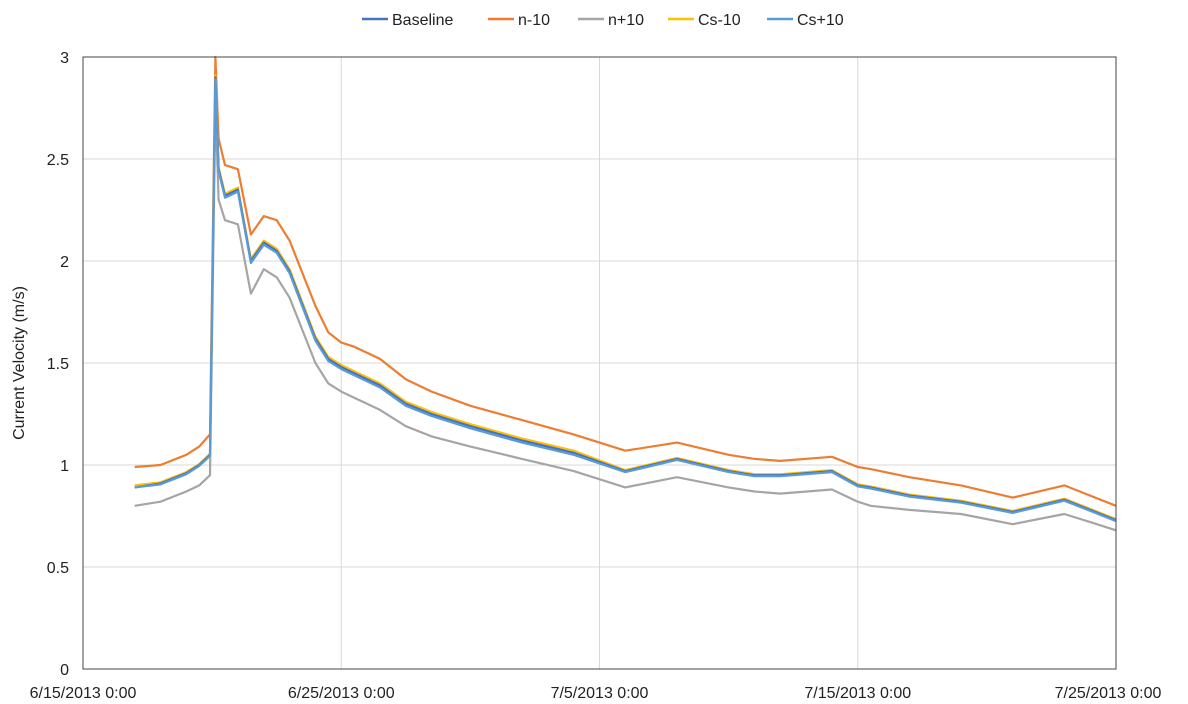 This screenshot has width=1188, height=704. Describe the element at coordinates (626, 20) in the screenshot. I see `legend-label-n-10: n+10` at that location.